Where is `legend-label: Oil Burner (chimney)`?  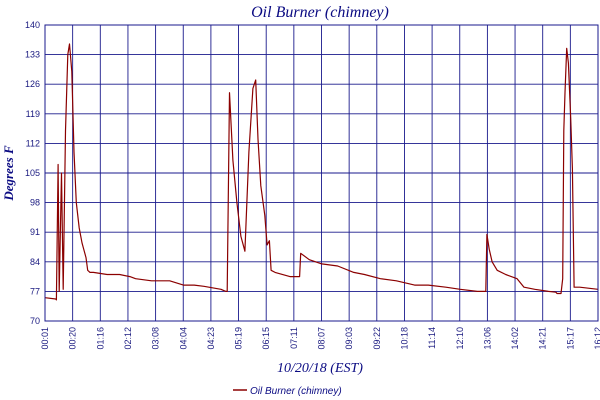
legend-label: Oil Burner (chimney) is located at coordinates (296, 391).